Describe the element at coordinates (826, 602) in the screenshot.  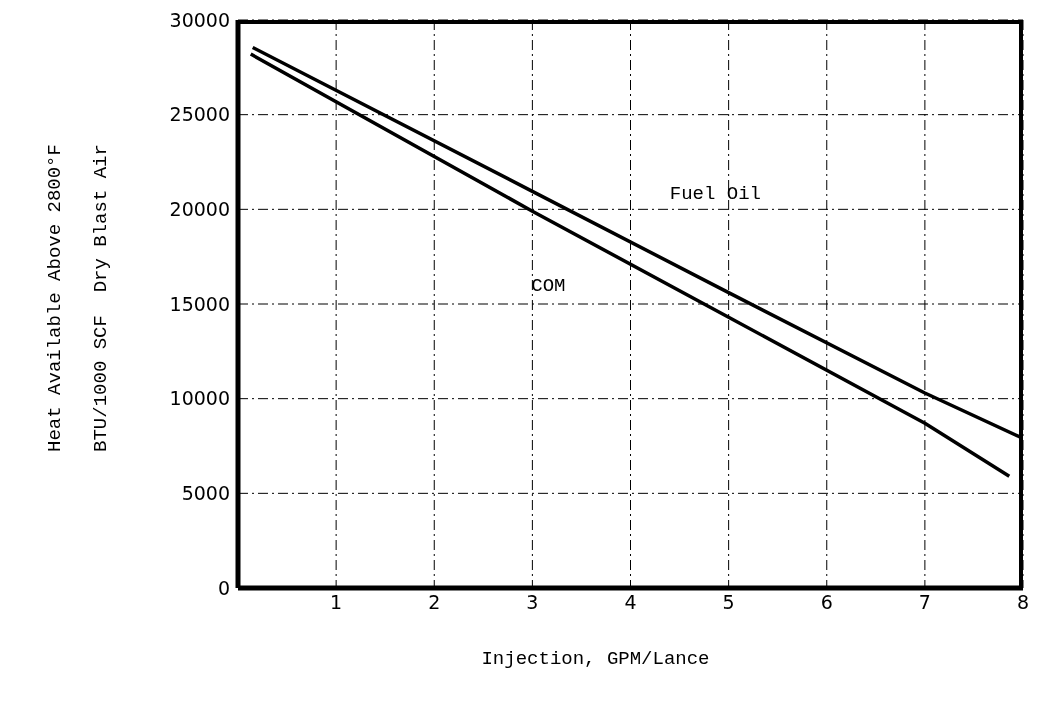
I see `x-tick-label: 6` at that location.